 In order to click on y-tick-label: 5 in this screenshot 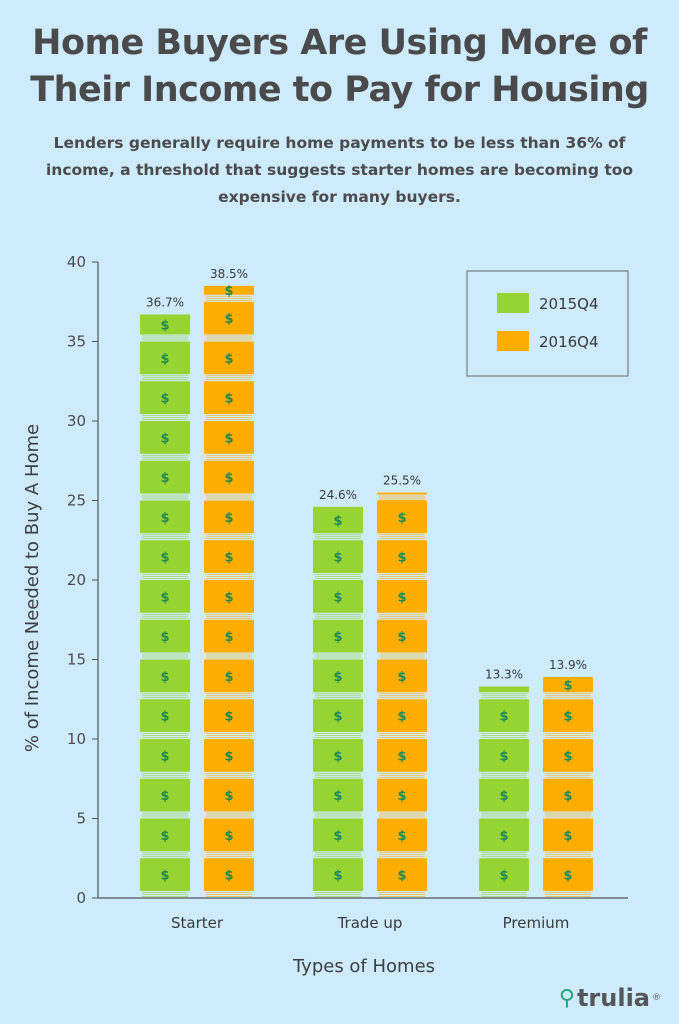, I will do `click(81, 819)`.